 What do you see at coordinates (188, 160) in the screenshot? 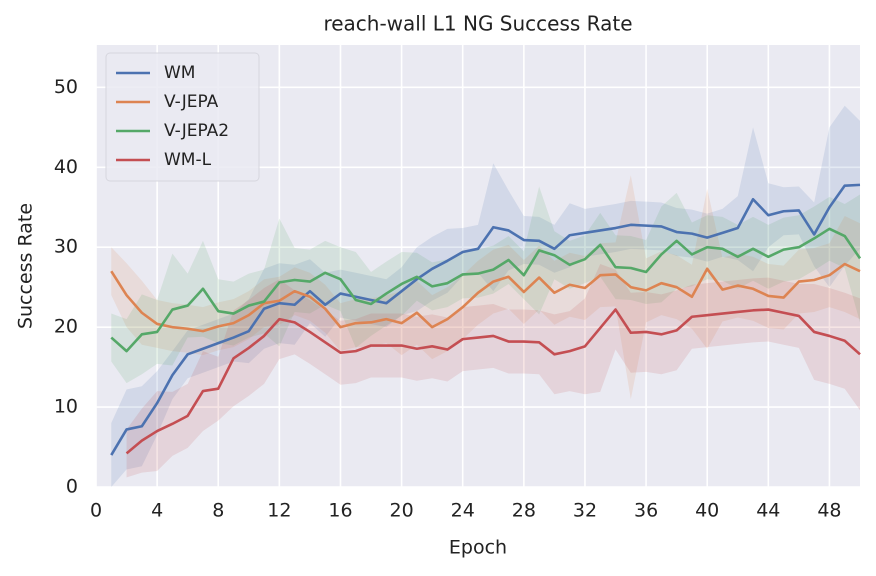
I see `legend-label: WM-L` at bounding box center [188, 160].